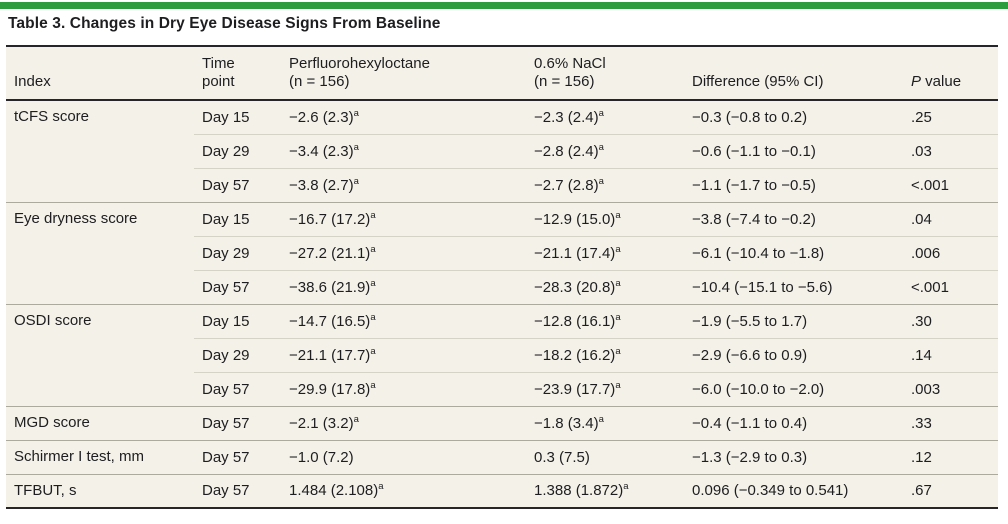 This screenshot has width=1008, height=524. Describe the element at coordinates (403, 490) in the screenshot. I see `perfluorohexyloctane-value-cell: 1.484 (2.108)a` at that location.